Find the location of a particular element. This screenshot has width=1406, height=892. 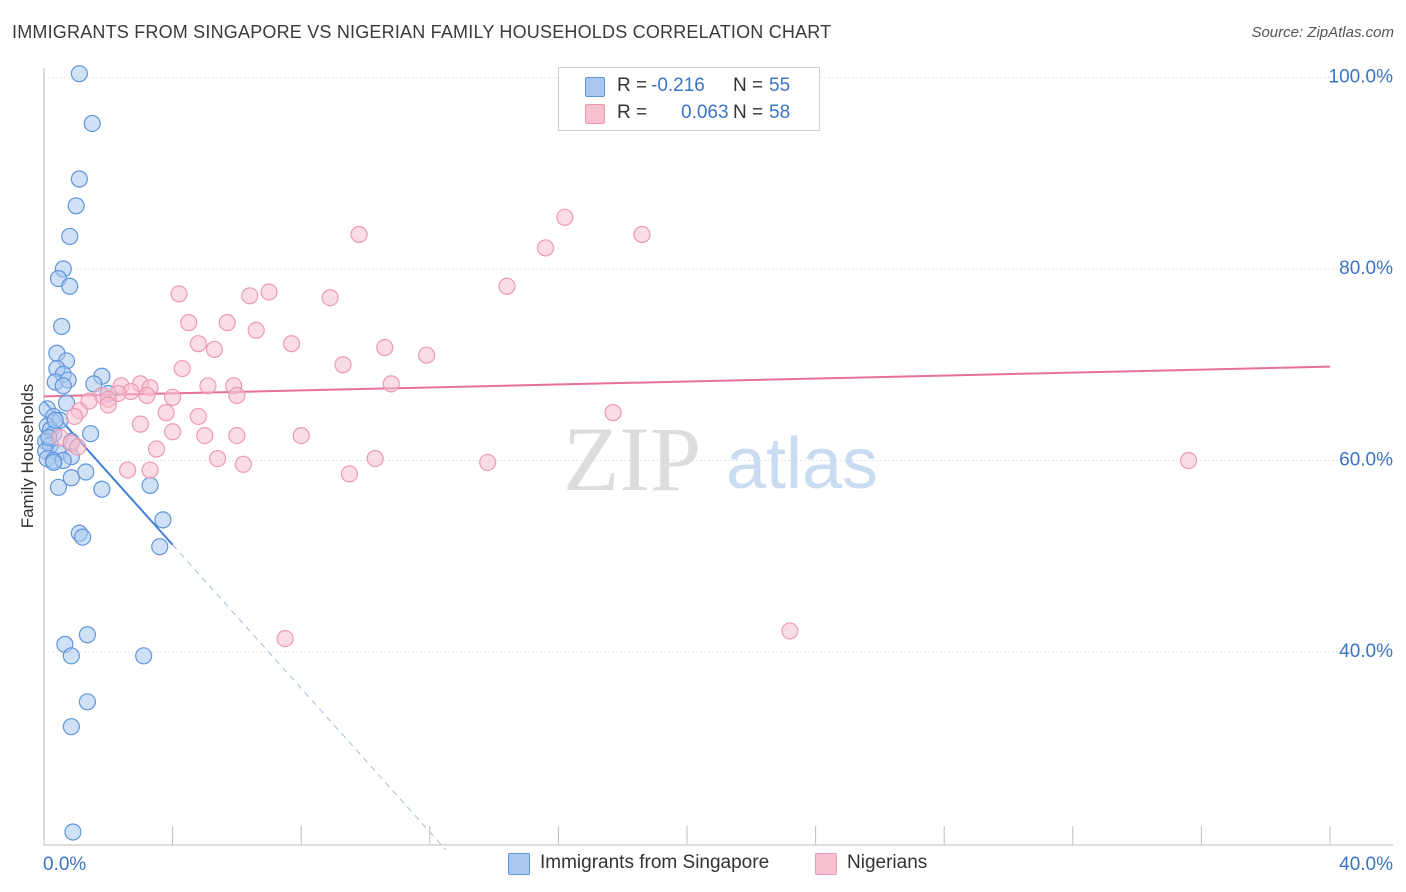

y-tick-label: 40.0% is located at coordinates (1366, 651).